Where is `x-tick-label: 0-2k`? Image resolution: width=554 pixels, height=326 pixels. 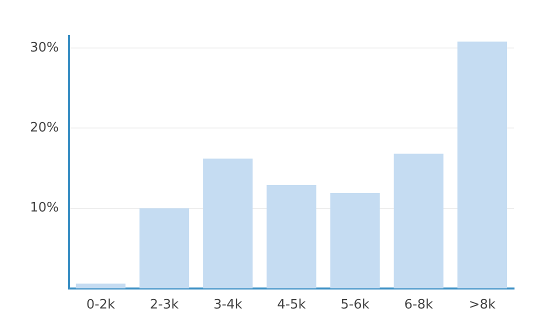 x-tick-label: 0-2k is located at coordinates (101, 305).